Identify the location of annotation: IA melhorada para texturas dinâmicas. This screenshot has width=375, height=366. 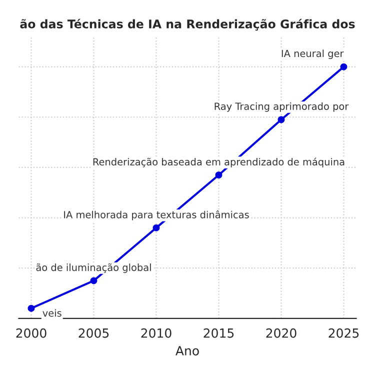
(156, 215).